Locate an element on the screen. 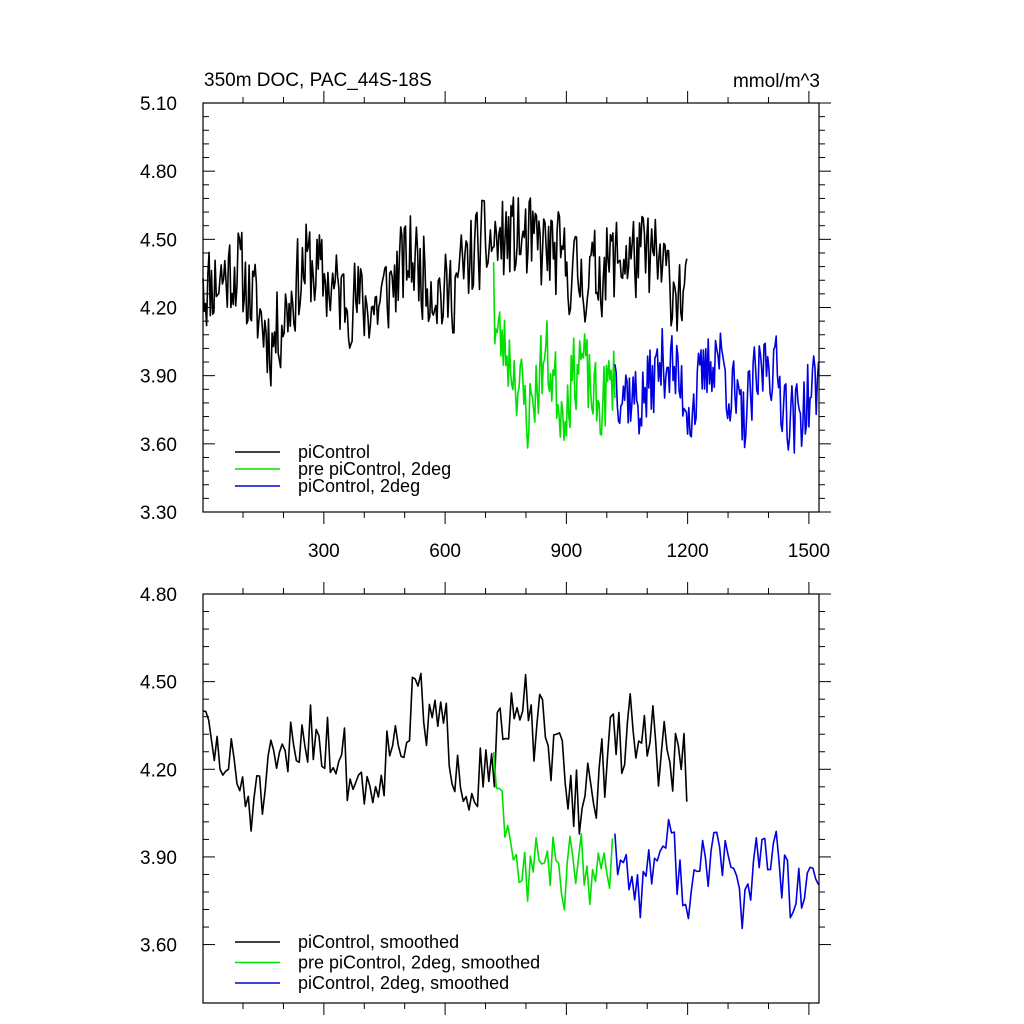  legend-label: piControl, 2deg is located at coordinates (359, 486).